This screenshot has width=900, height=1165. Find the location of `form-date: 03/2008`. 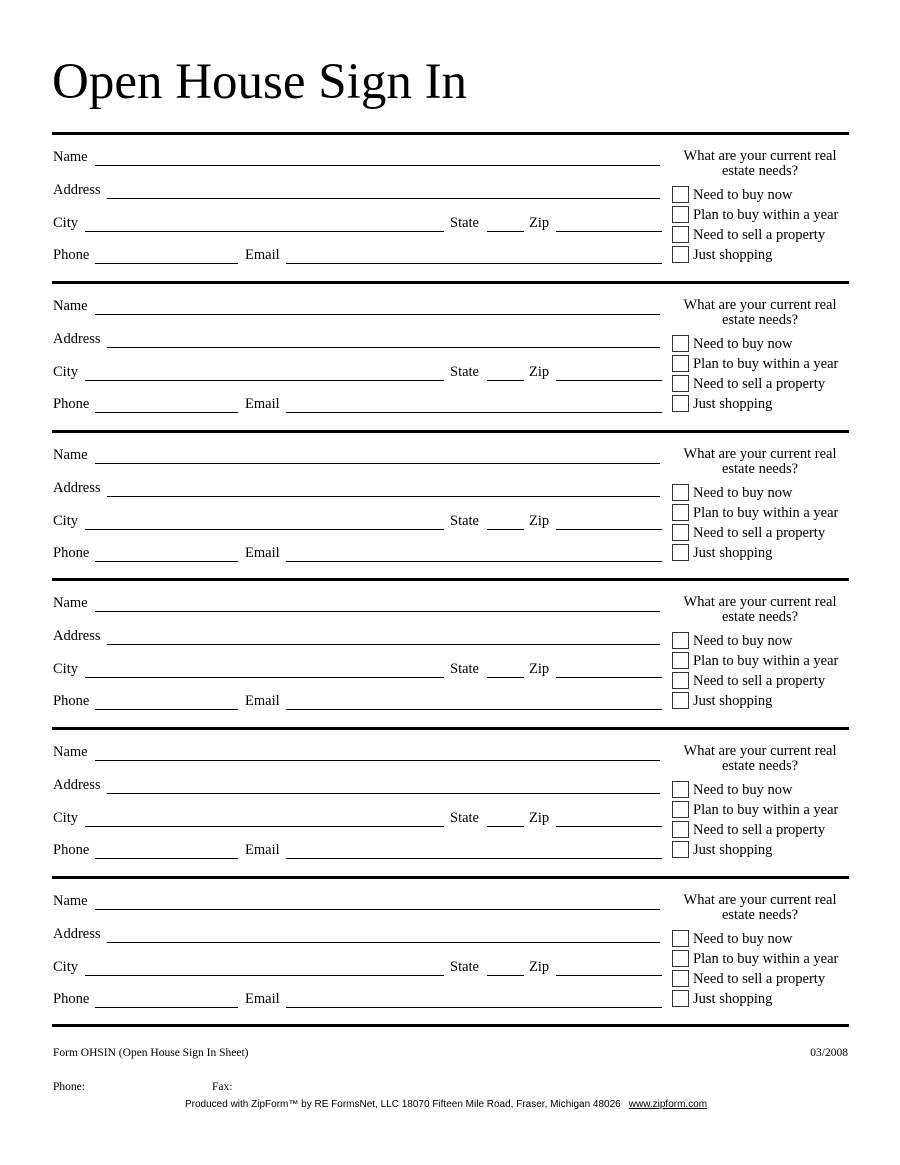

form-date: 03/2008 is located at coordinates (829, 1053).